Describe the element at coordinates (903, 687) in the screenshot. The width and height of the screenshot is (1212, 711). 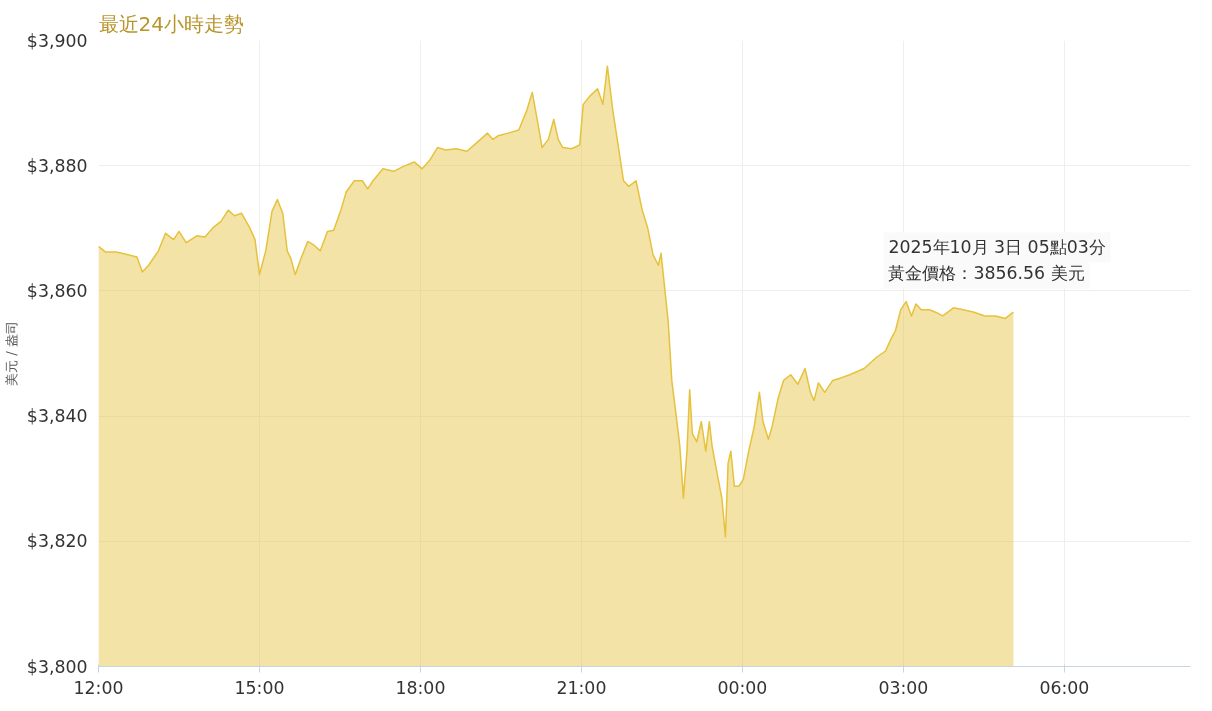
I see `x-tick-label: 03:00` at that location.